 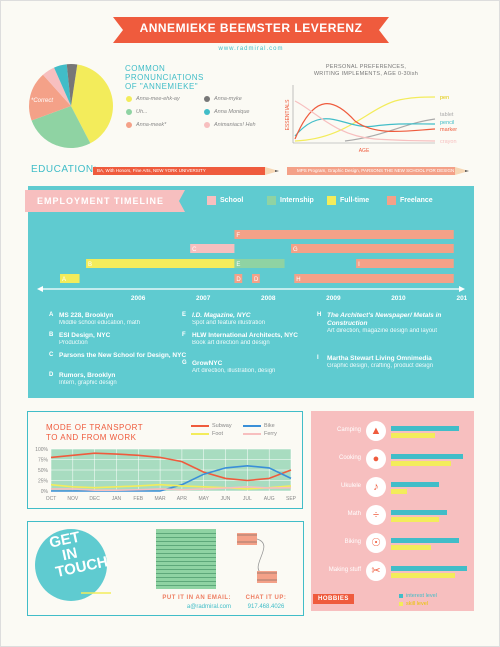 I want to click on entry-letter: H, so click(x=319, y=315).